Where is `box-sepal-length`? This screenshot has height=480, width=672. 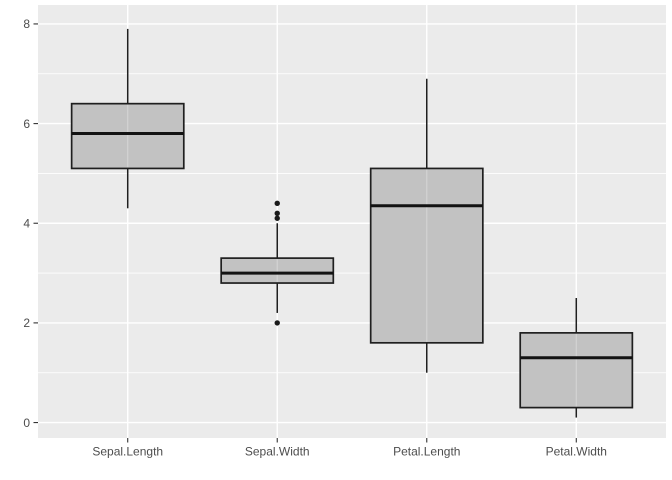 box-sepal-length is located at coordinates (127, 118).